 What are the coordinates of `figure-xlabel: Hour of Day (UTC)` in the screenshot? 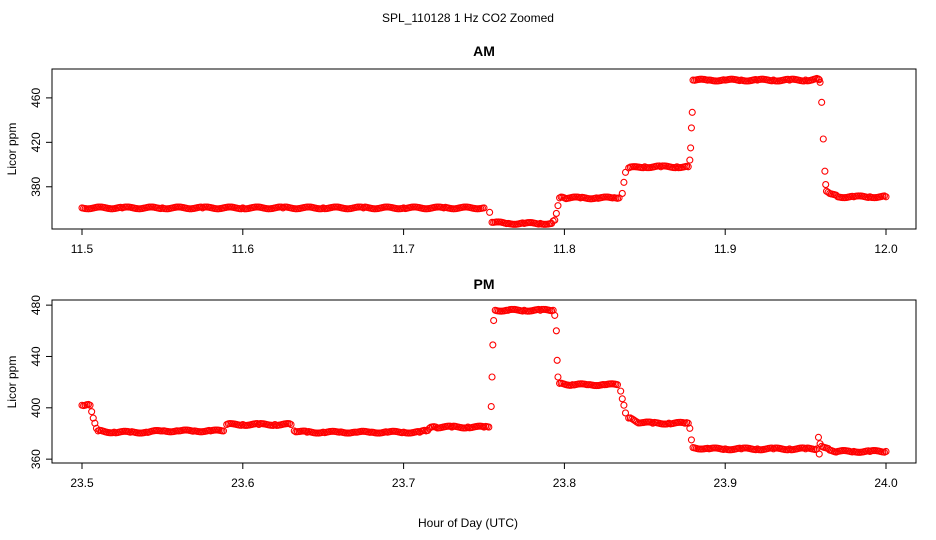 It's located at (468, 523).